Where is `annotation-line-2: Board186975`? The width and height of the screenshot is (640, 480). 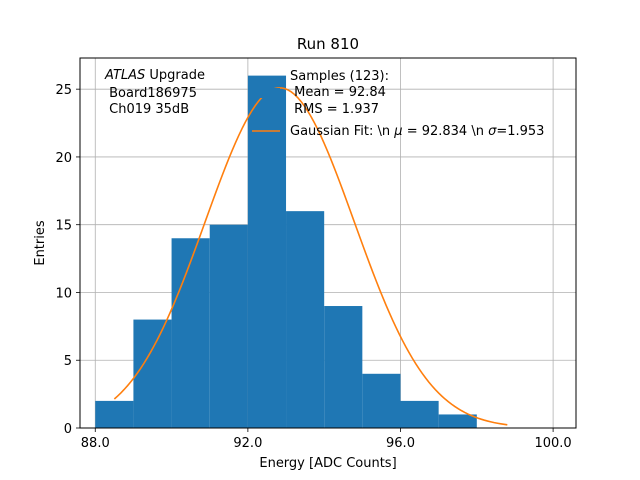
annotation-line-2: Board186975 is located at coordinates (151, 93).